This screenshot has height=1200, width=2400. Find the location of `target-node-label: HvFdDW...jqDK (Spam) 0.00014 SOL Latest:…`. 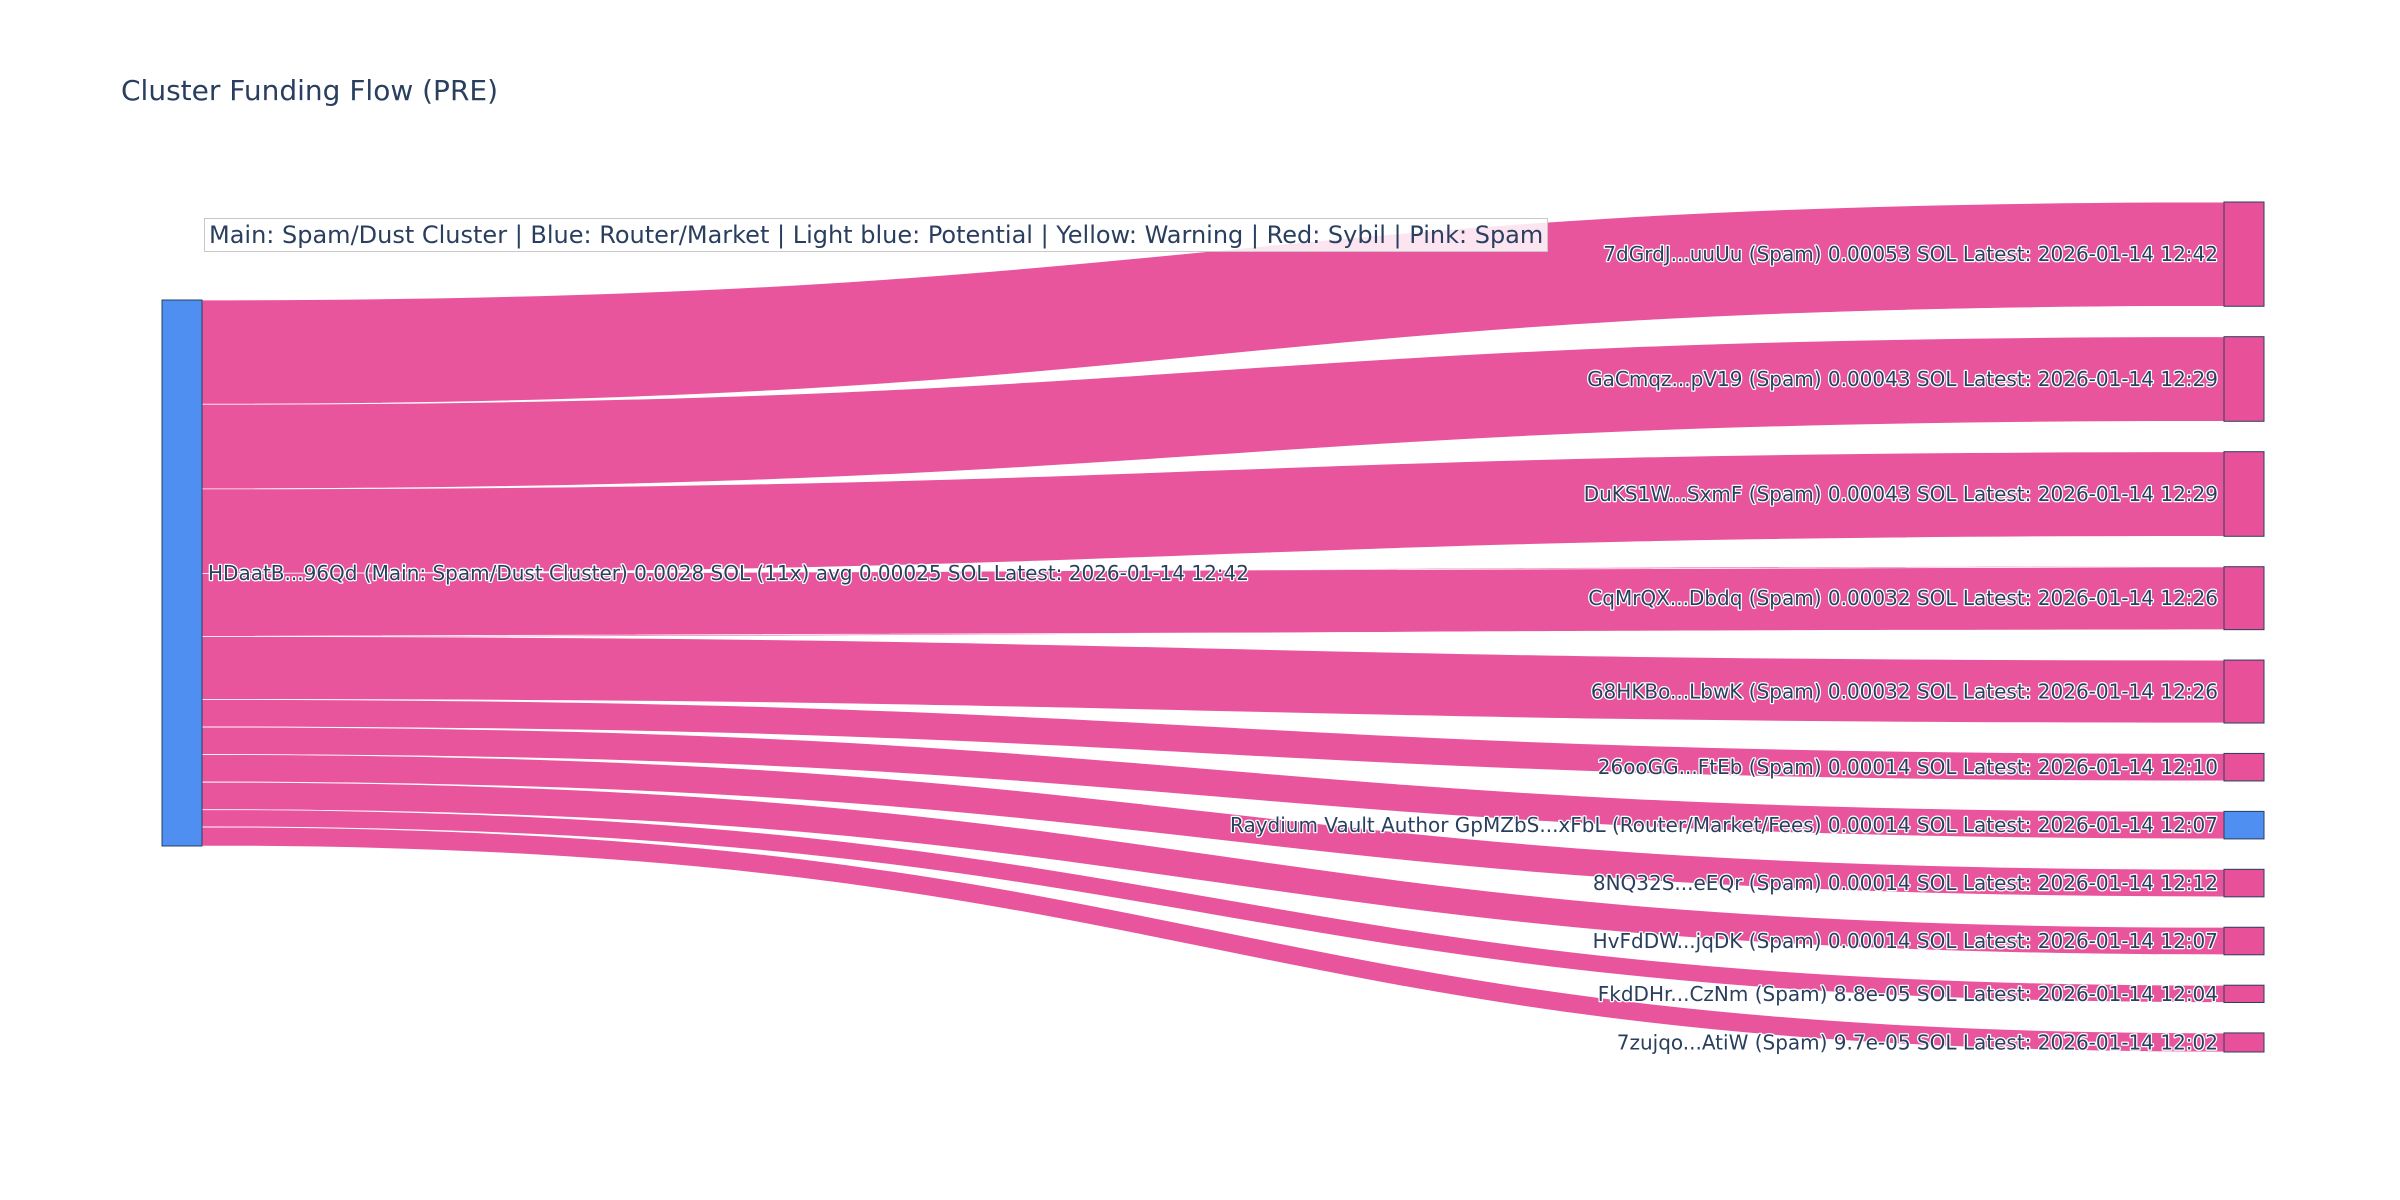

target-node-label: HvFdDW...jqDK (Spam) 0.00014 SOL Latest:… is located at coordinates (1905, 941).